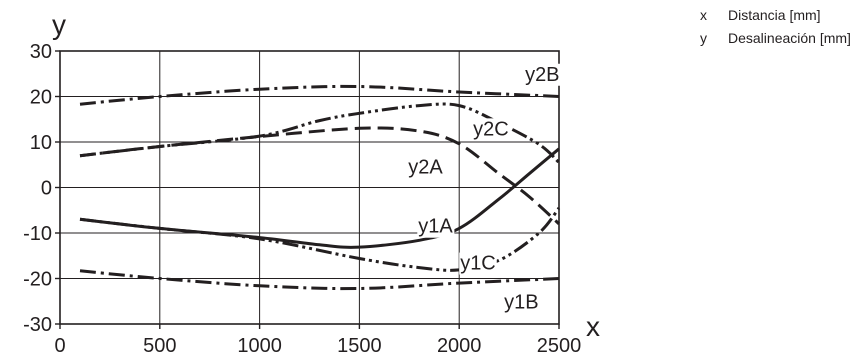 The width and height of the screenshot is (859, 356). What do you see at coordinates (46, 189) in the screenshot?
I see `y-tick-label: 0` at bounding box center [46, 189].